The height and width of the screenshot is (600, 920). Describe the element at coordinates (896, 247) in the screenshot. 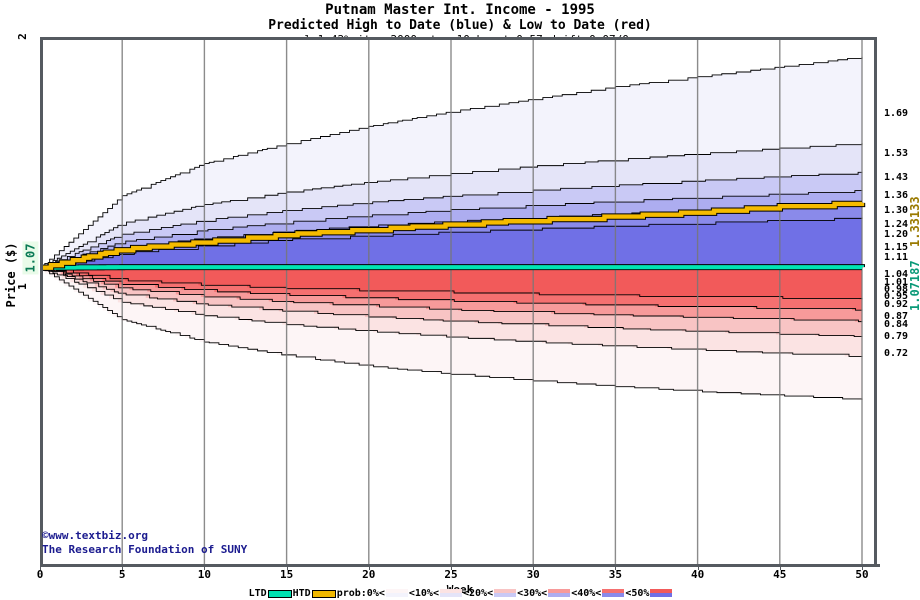

I see `right-tick-7: 1.15` at that location.